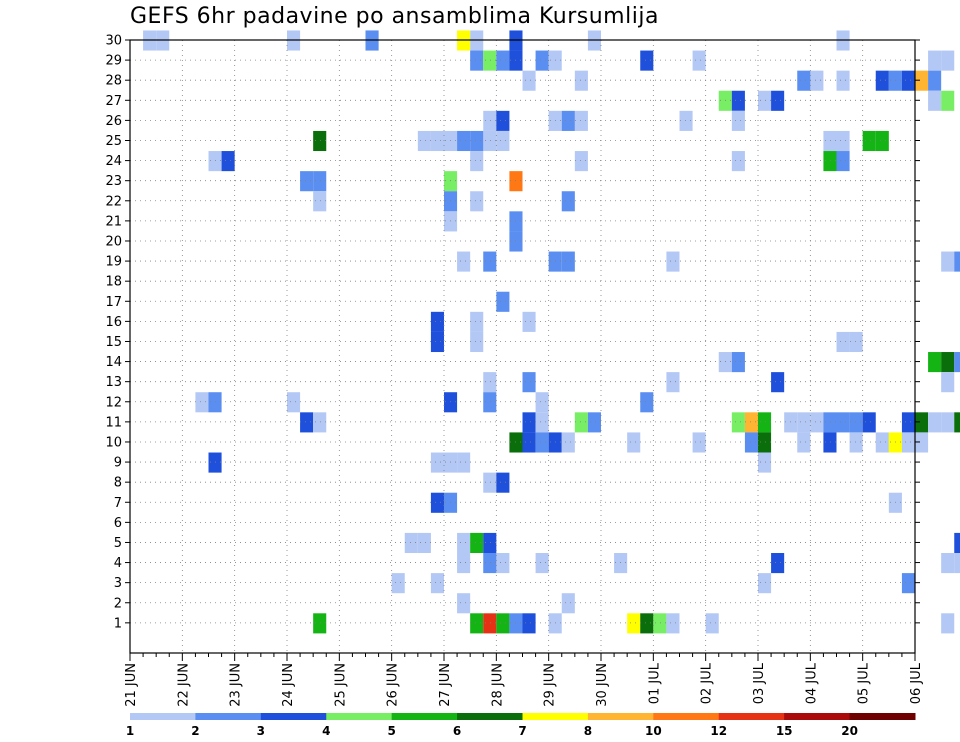 The image size is (960, 742). Describe the element at coordinates (113, 161) in the screenshot. I see `y-tick-label: 24` at that location.